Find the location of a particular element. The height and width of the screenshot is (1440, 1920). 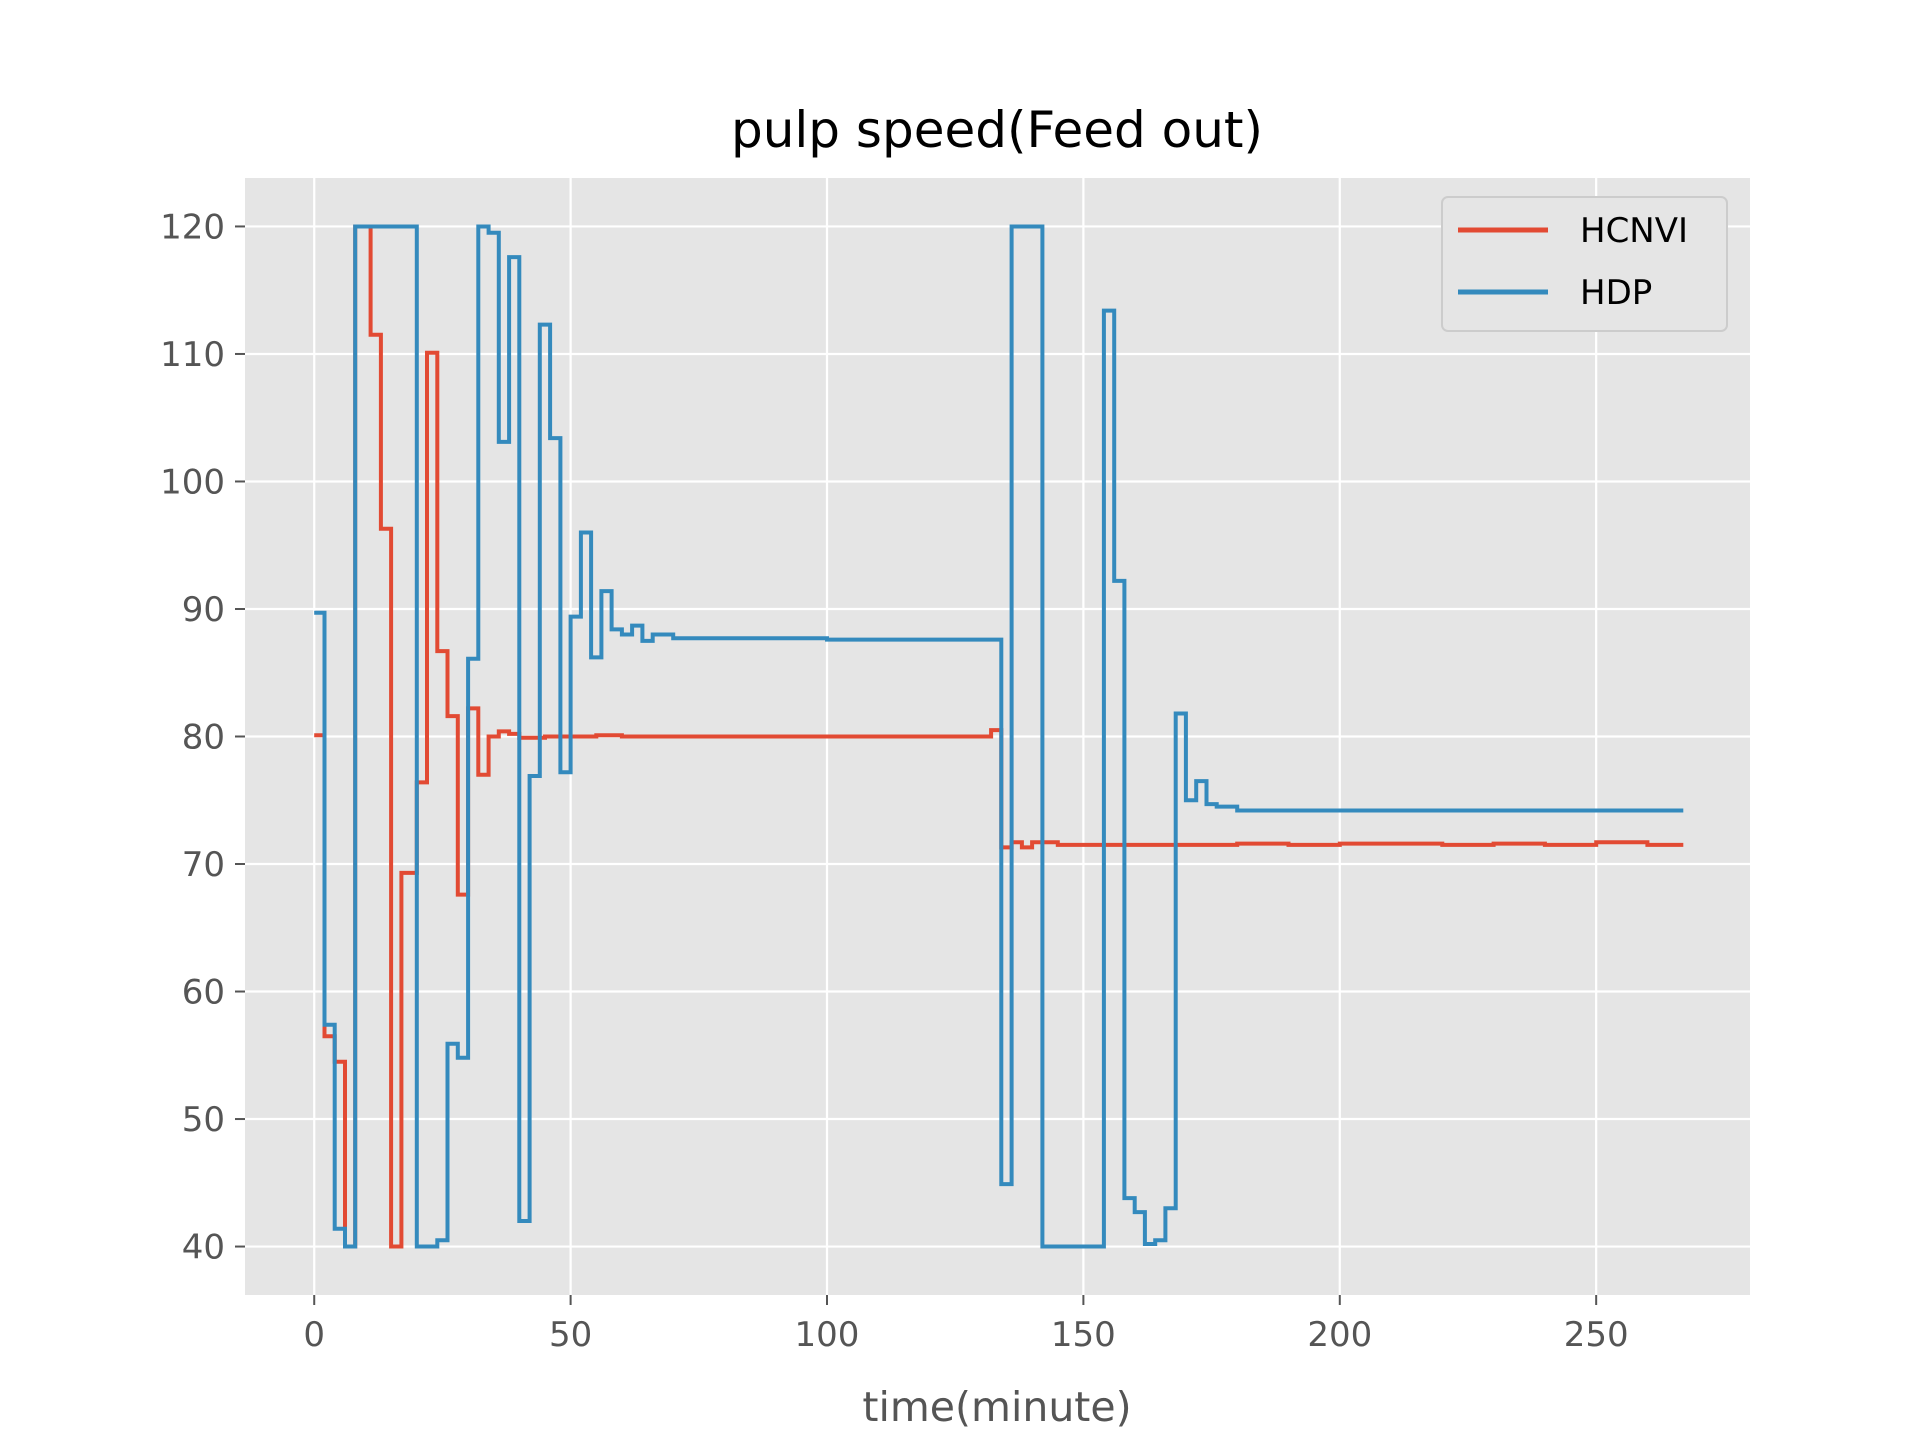

y-tick-label: 90 is located at coordinates (203, 610).